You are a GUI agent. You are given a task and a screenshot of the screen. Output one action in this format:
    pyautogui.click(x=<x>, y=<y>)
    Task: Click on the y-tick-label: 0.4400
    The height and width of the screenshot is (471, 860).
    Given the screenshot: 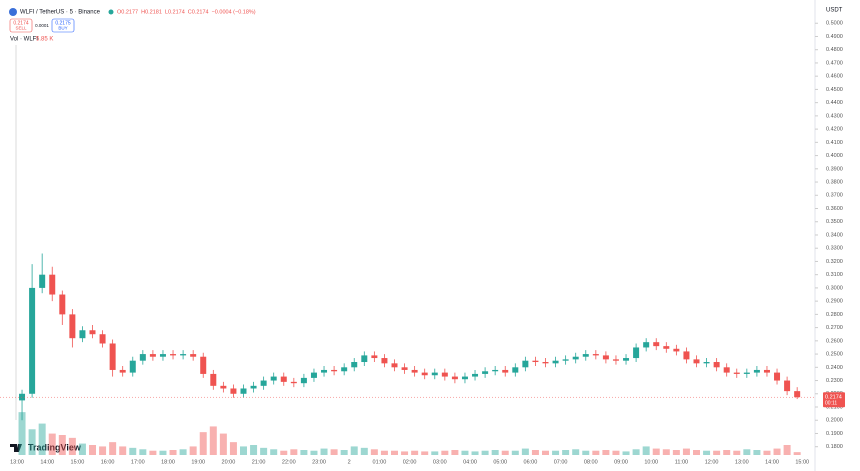 What is the action you would take?
    pyautogui.click(x=834, y=103)
    